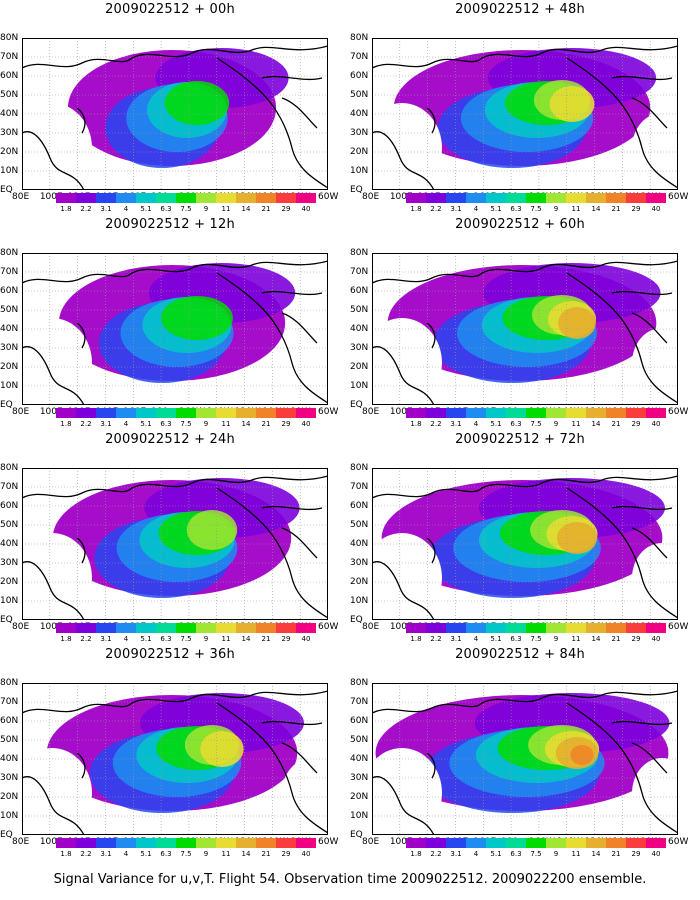 Image resolution: width=700 pixels, height=900 pixels. What do you see at coordinates (496, 854) in the screenshot?
I see `colorbar-label: 5.1` at bounding box center [496, 854].